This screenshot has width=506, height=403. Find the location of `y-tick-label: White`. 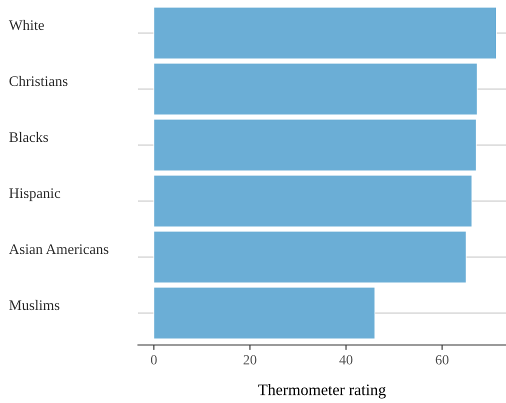

y-tick-label: White is located at coordinates (26, 25).